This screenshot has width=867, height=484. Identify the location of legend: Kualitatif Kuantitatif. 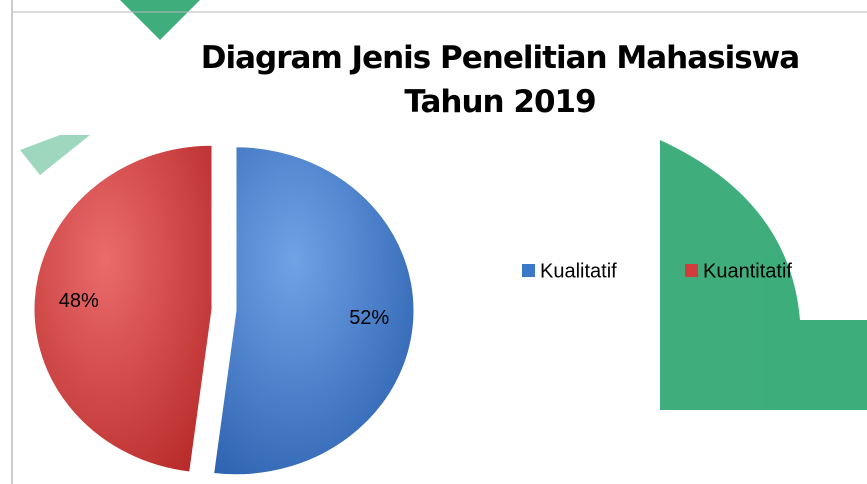
(657, 271).